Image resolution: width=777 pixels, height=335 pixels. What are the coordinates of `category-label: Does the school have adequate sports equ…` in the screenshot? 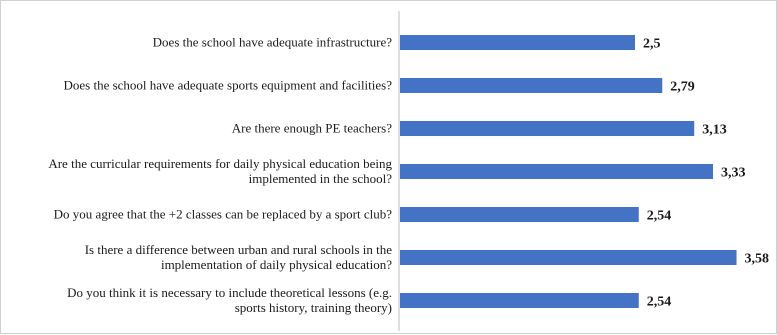 It's located at (227, 85).